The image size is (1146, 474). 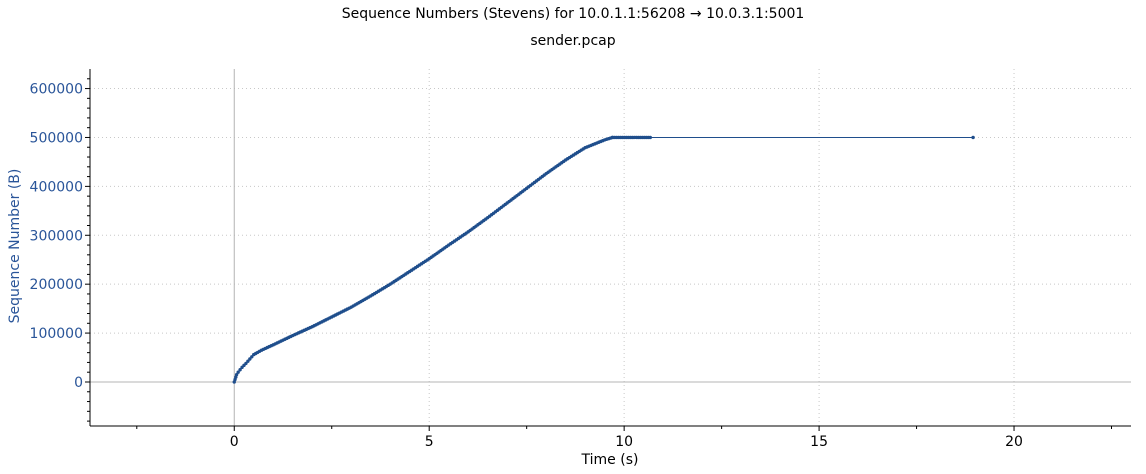 I want to click on x-tick-label: 0, so click(x=234, y=442).